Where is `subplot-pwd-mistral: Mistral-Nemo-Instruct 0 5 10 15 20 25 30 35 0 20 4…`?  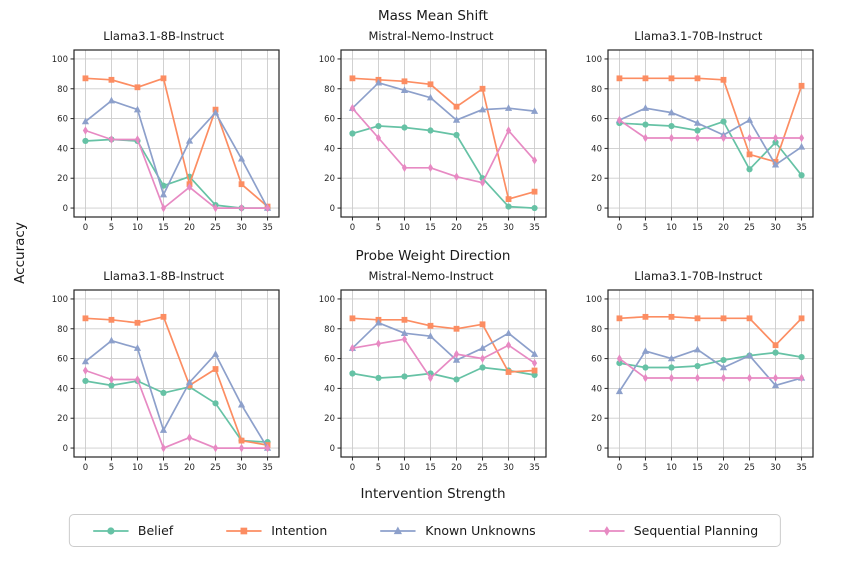
subplot-pwd-mistral: Mistral-Nemo-Instruct 0 5 10 15 20 25 30 35 0 20 4… is located at coordinates (430, 373).